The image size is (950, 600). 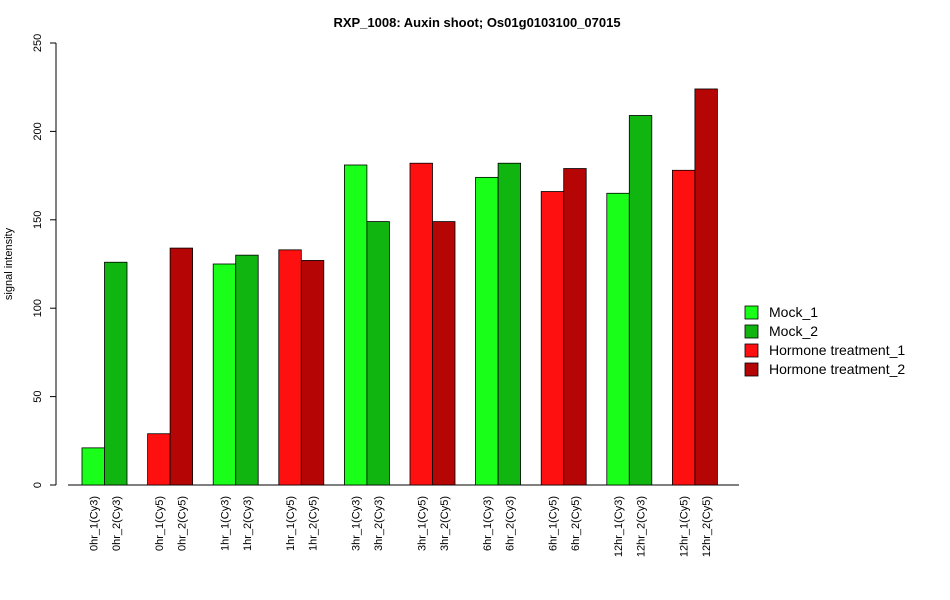 I want to click on y-axis-label: signal intensity, so click(x=9, y=263).